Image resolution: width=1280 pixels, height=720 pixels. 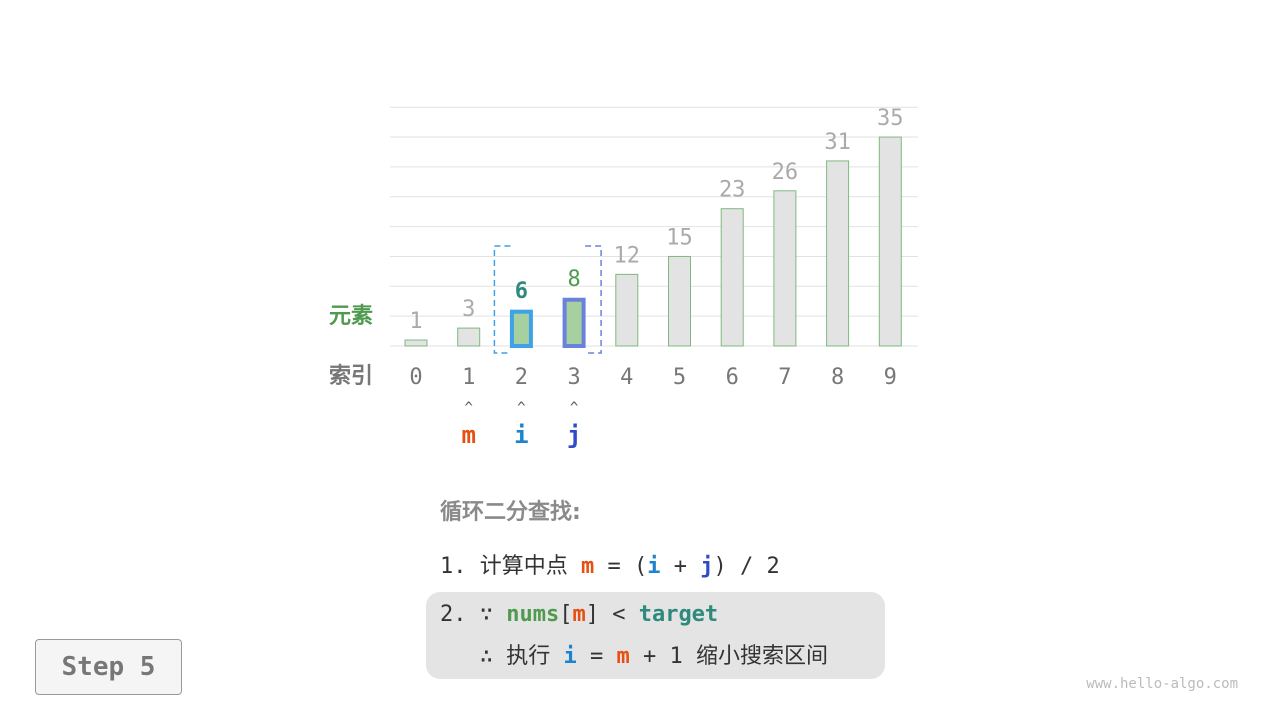 I want to click on value-label: 3, so click(x=468, y=309).